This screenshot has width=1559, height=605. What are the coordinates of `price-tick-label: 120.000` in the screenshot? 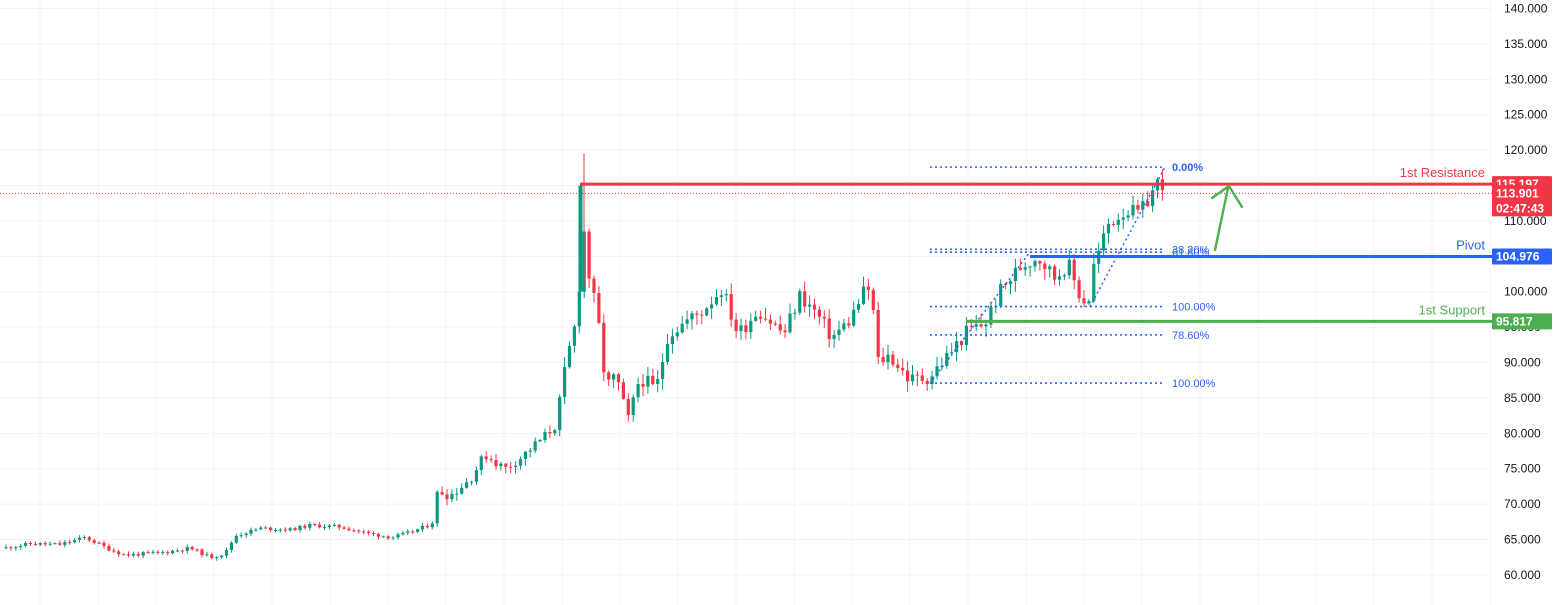 It's located at (1526, 150).